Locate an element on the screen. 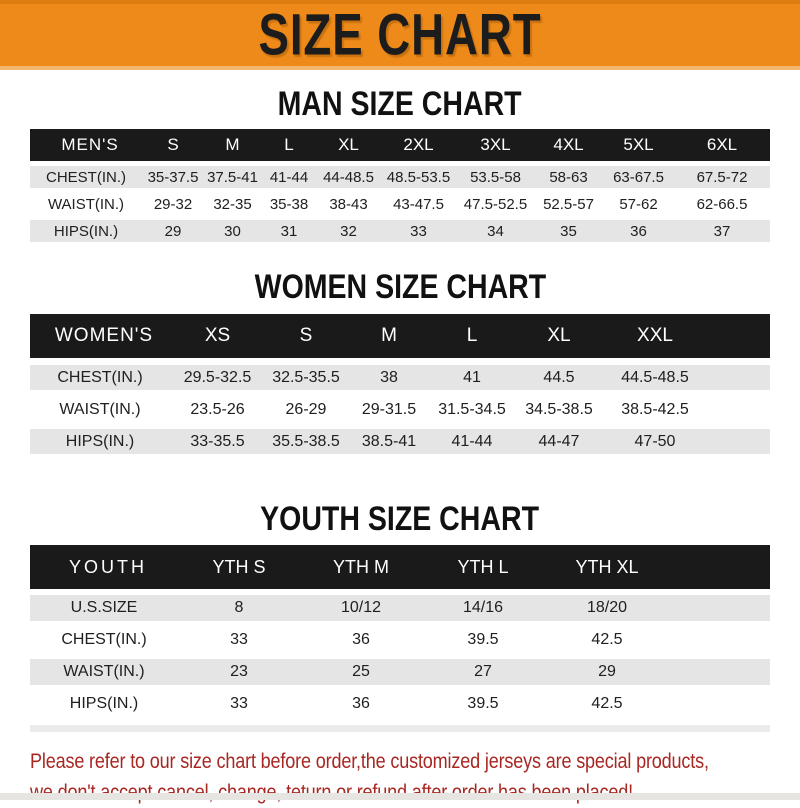 This screenshot has height=808, width=800. size-value-cell: 8 is located at coordinates (239, 608).